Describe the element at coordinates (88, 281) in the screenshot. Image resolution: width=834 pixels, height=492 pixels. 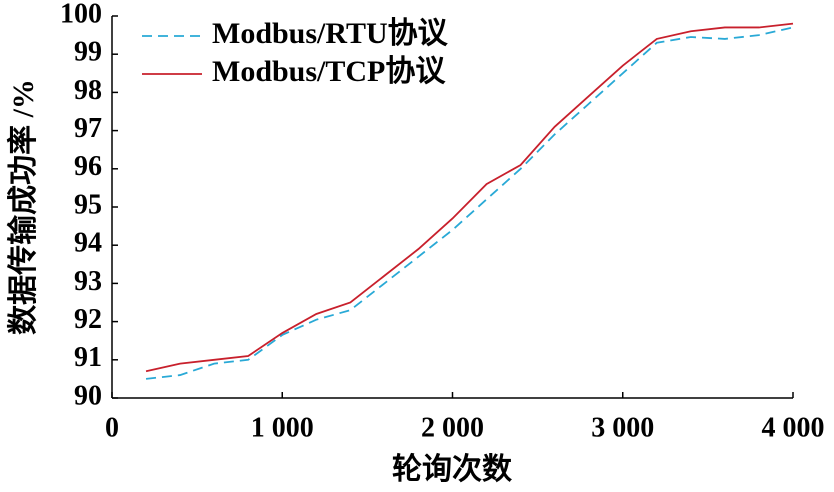
I see `y-tick-label: 93` at that location.